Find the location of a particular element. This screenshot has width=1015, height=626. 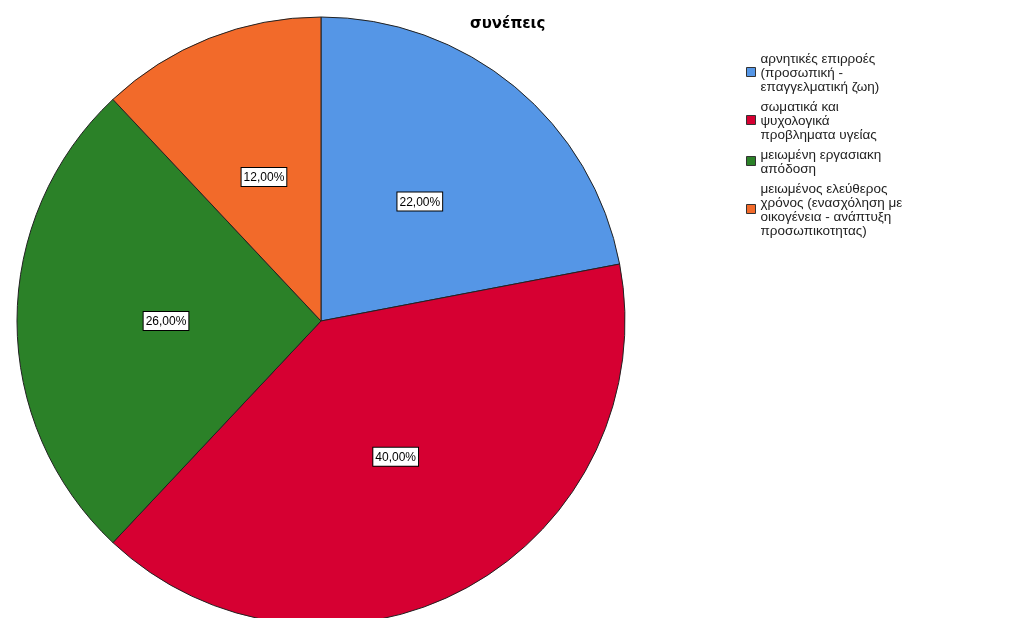

data-label: 22,00% is located at coordinates (420, 201).